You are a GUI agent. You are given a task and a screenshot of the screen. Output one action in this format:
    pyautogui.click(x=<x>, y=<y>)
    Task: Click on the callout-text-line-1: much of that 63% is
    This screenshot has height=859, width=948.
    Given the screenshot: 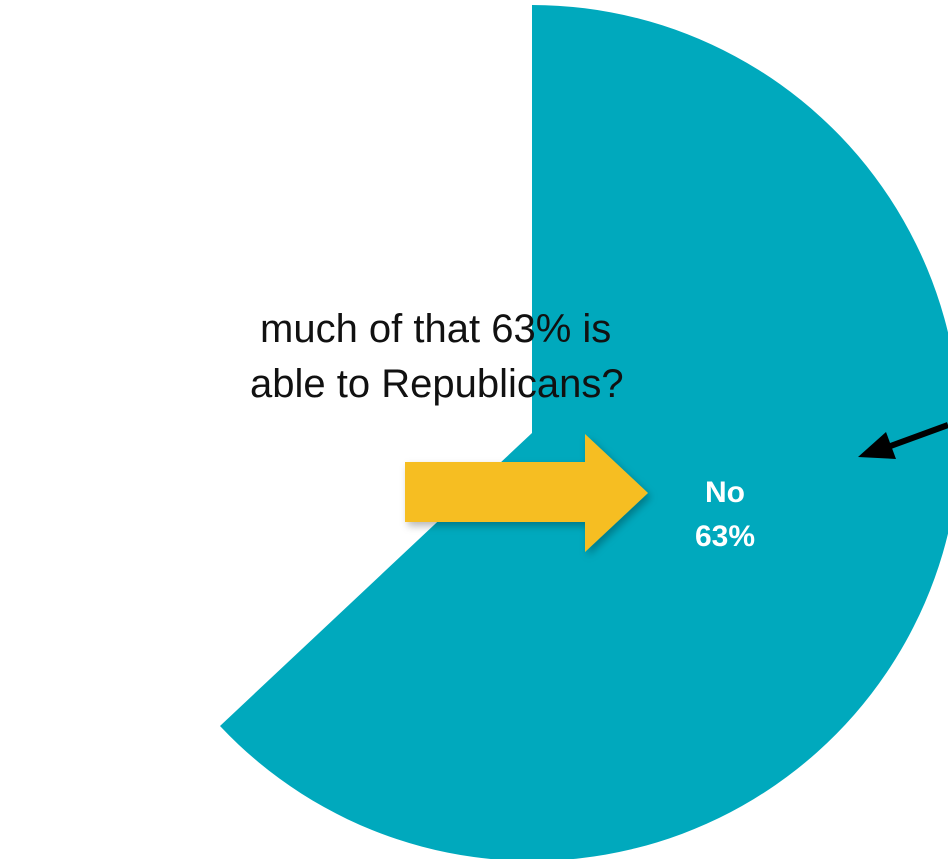 What is the action you would take?
    pyautogui.click(x=435, y=329)
    